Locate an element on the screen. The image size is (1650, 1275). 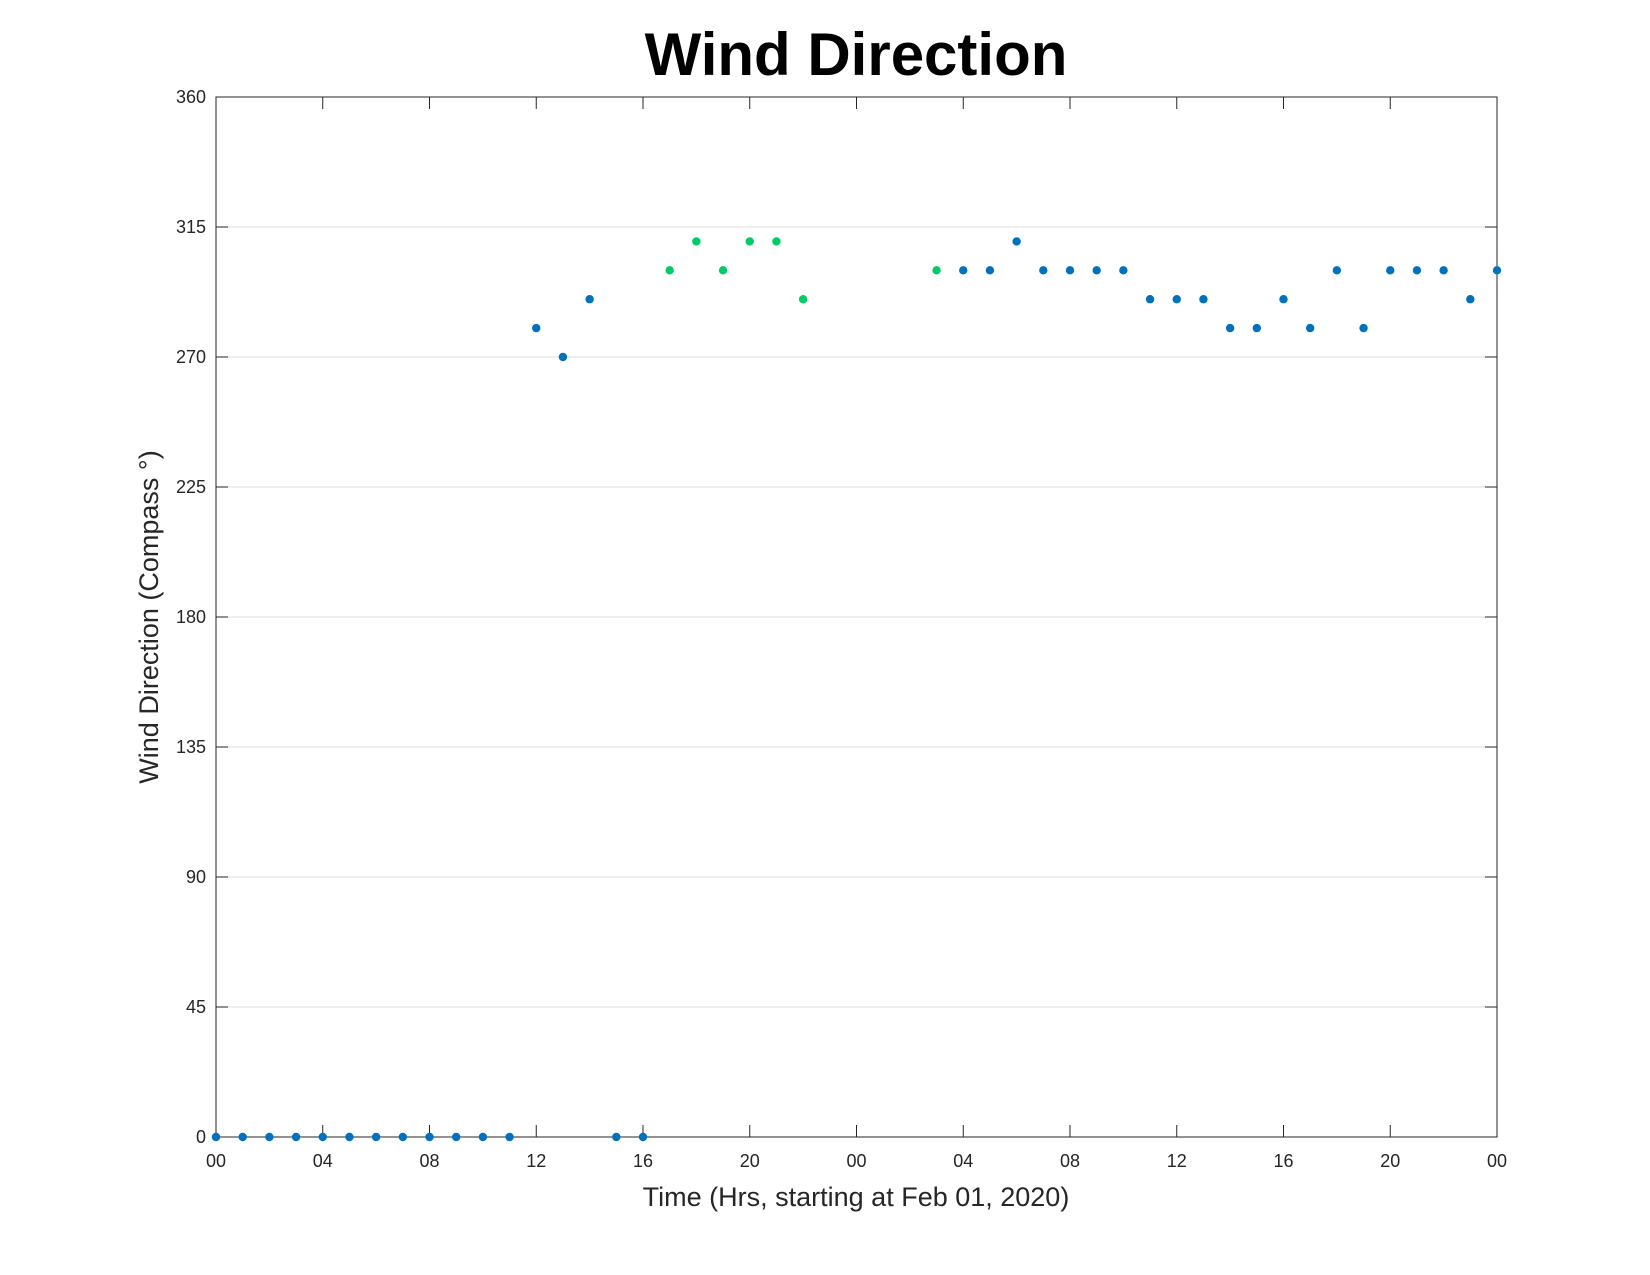
y-tick-label: 45 is located at coordinates (196, 1007).